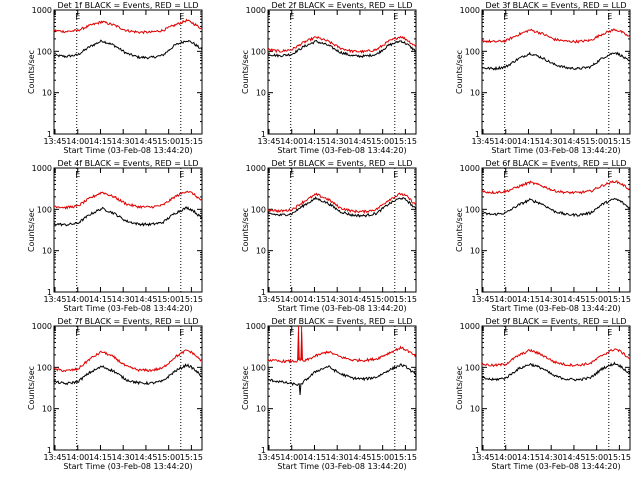  I want to click on panel-title: Det 9f BLACK = Events, RED = LLD, so click(555, 321).